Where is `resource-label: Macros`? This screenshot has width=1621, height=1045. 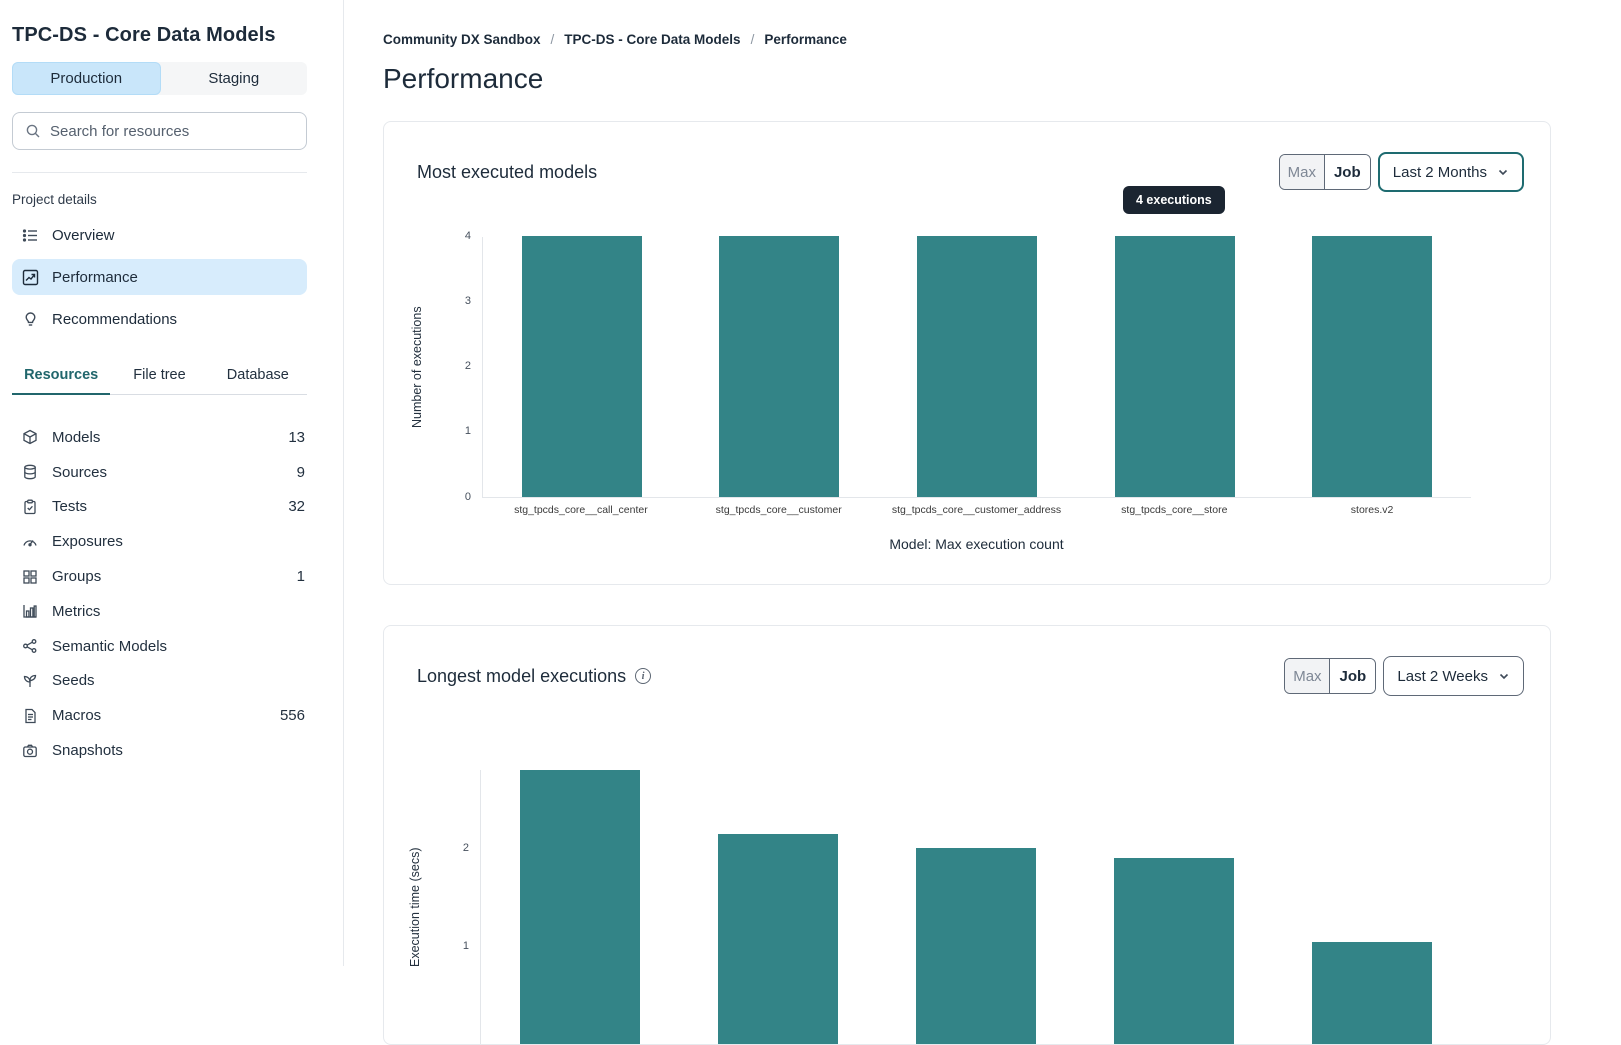 resource-label: Macros is located at coordinates (76, 715).